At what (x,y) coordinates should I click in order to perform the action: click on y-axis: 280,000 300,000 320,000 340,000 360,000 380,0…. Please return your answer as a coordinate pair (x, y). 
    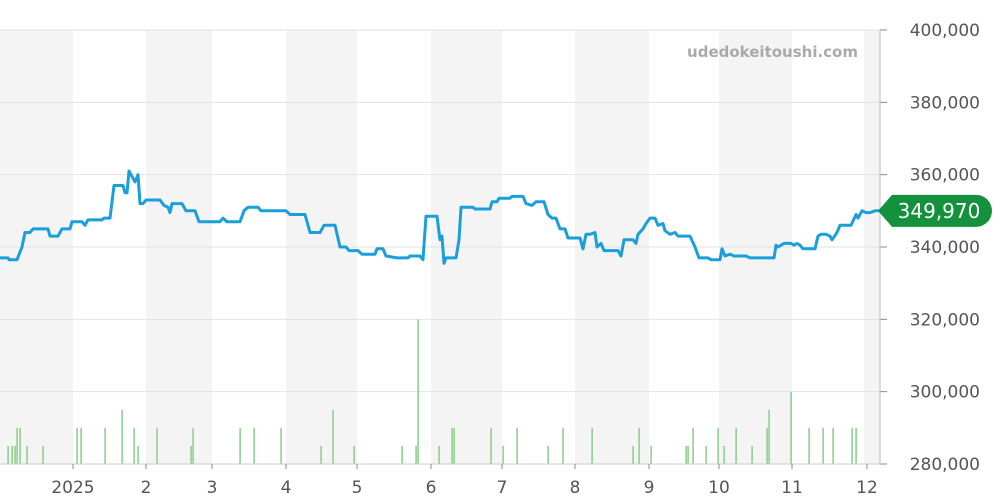
    Looking at the image, I should click on (929, 248).